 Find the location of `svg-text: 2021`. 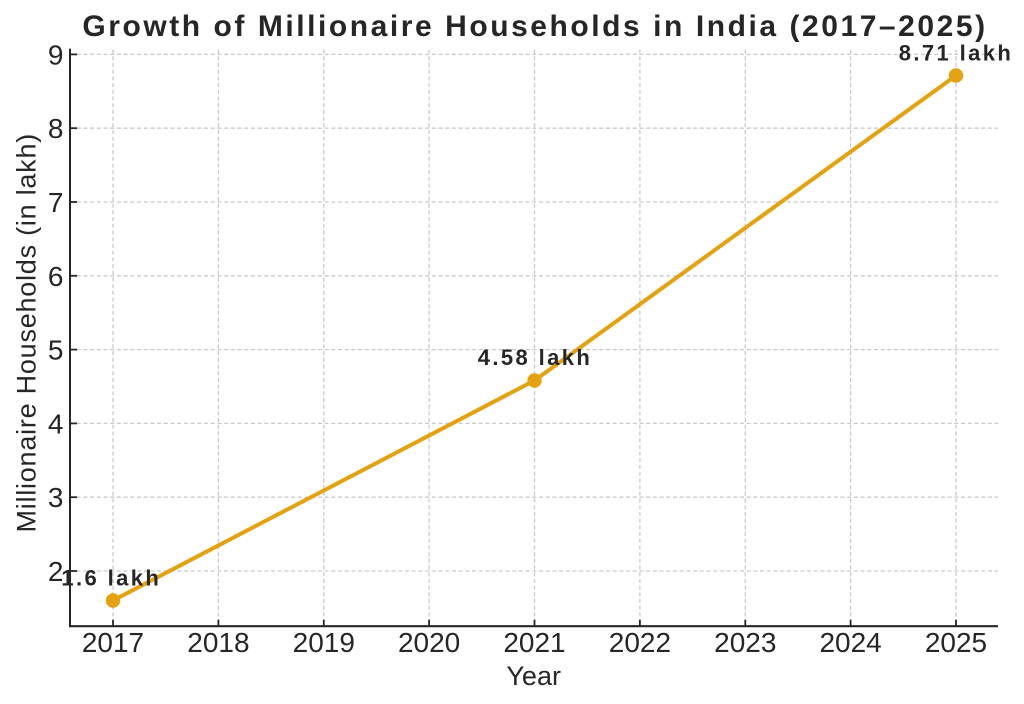

svg-text: 2021 is located at coordinates (534, 642).